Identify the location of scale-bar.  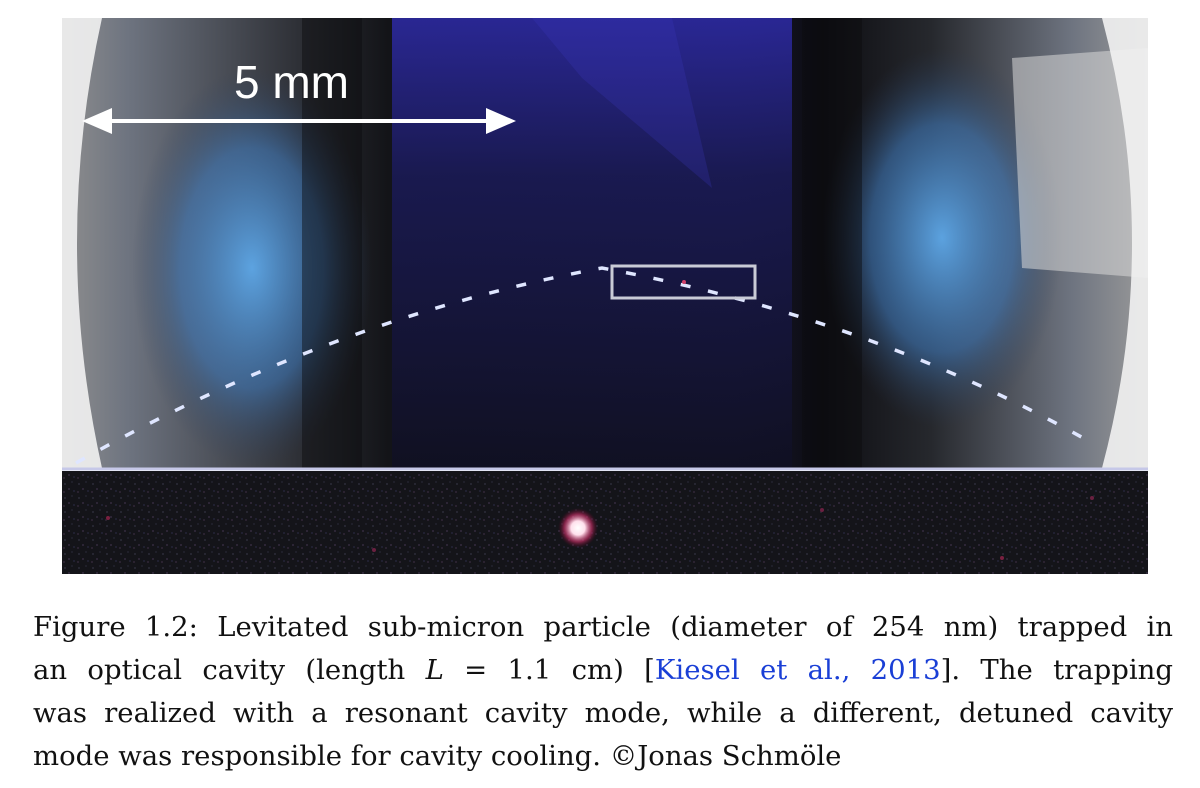
(299, 121).